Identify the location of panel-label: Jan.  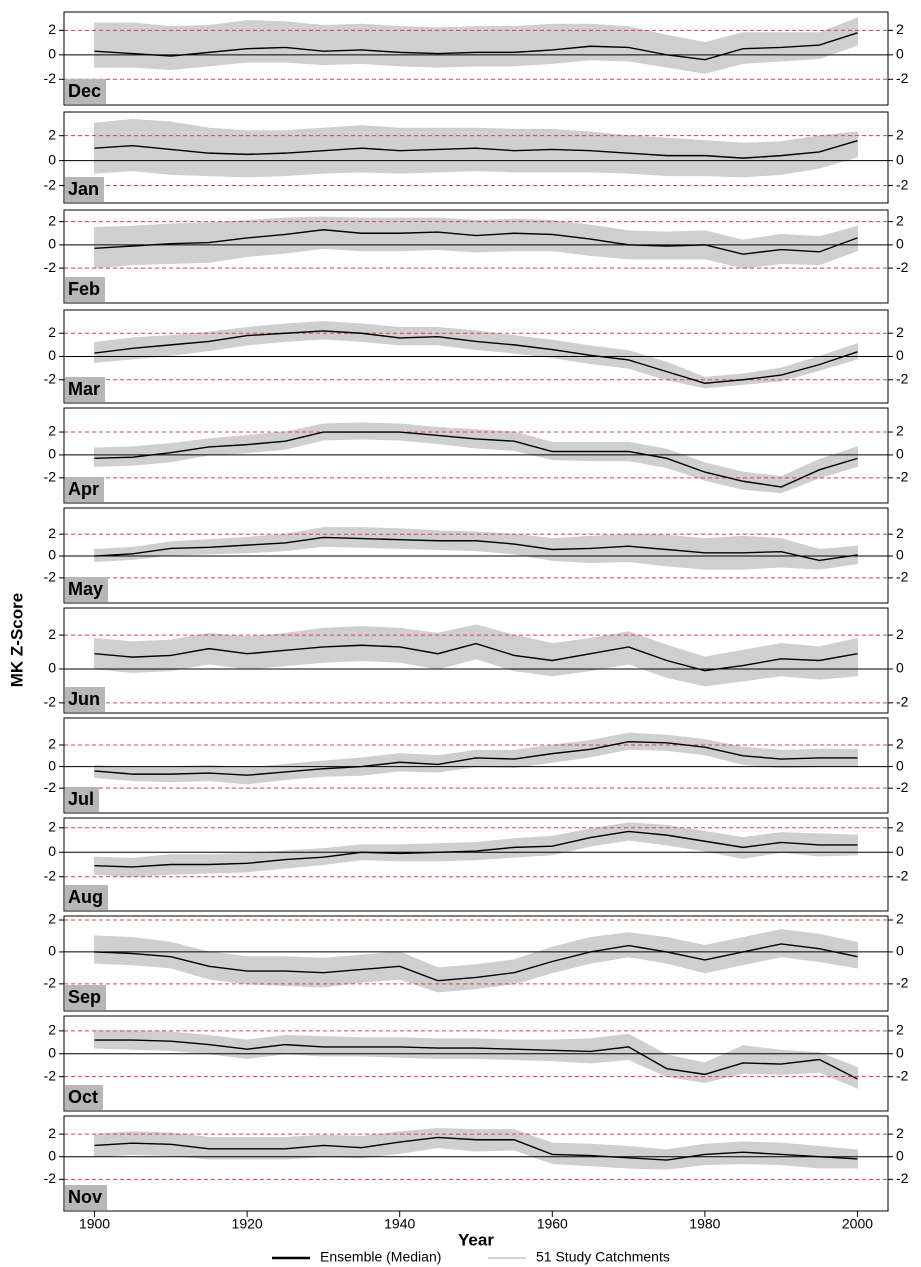
(83, 189).